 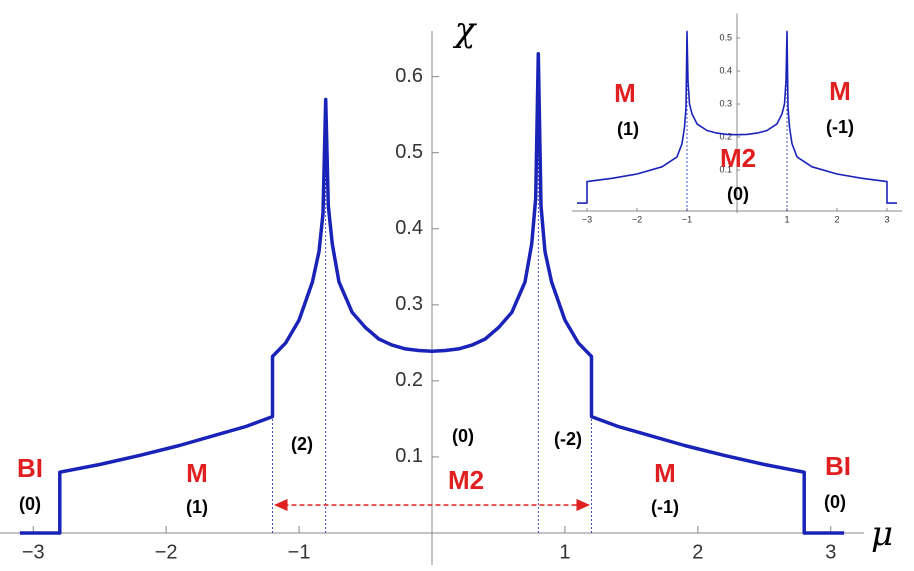 What do you see at coordinates (409, 76) in the screenshot?
I see `y-tick-label: 0.6` at bounding box center [409, 76].